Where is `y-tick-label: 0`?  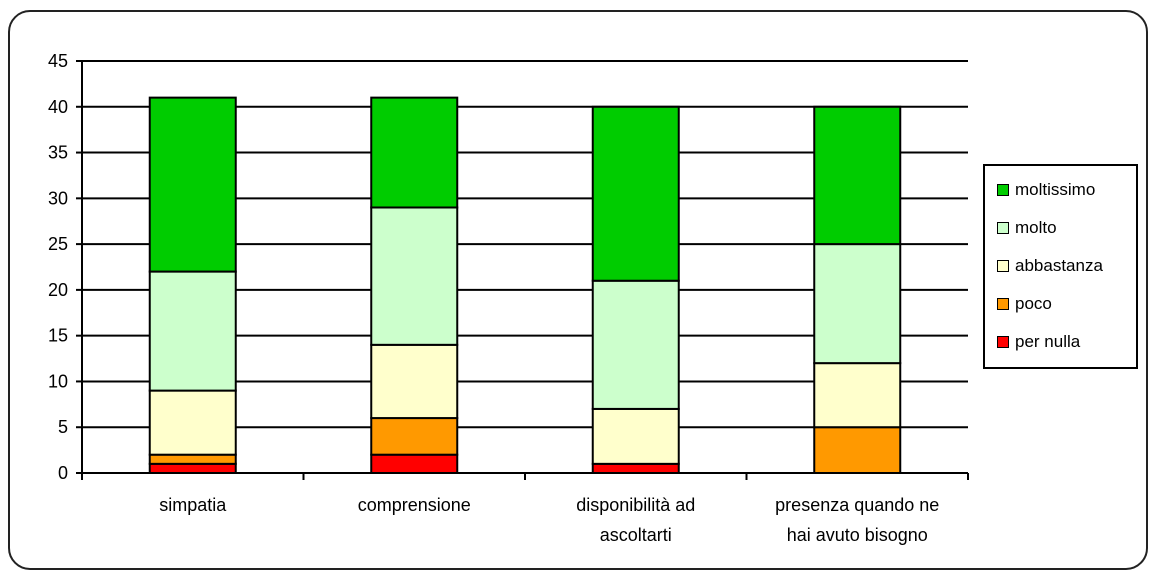
y-tick-label: 0 is located at coordinates (63, 473).